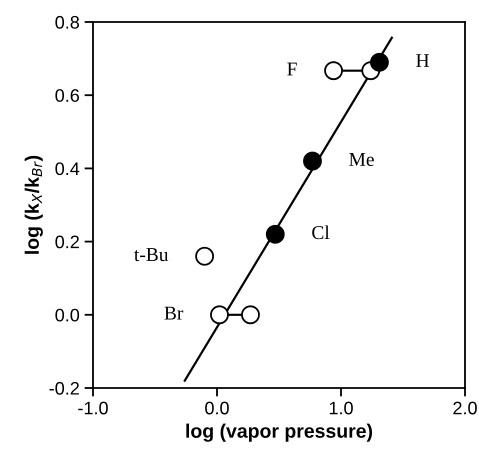 The image size is (479, 451). I want to click on y-axis-title: log (k$_{X}$/k$_{Br}$), so click(33, 205).